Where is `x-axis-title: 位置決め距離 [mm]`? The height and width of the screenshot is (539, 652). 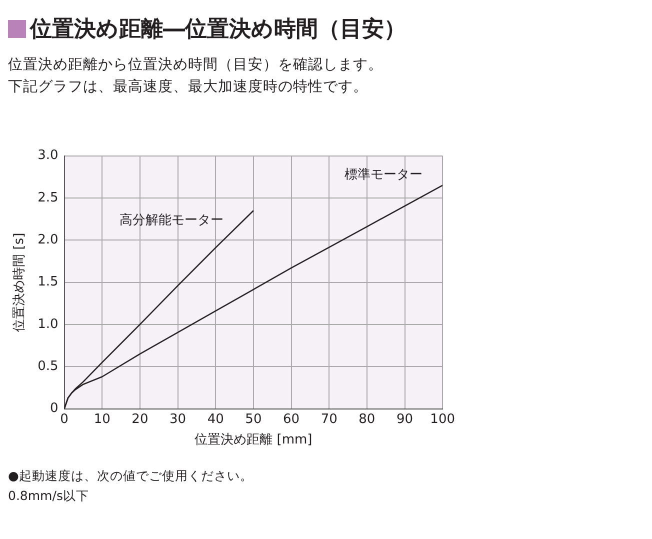 x-axis-title: 位置決め距離 [mm] is located at coordinates (253, 440).